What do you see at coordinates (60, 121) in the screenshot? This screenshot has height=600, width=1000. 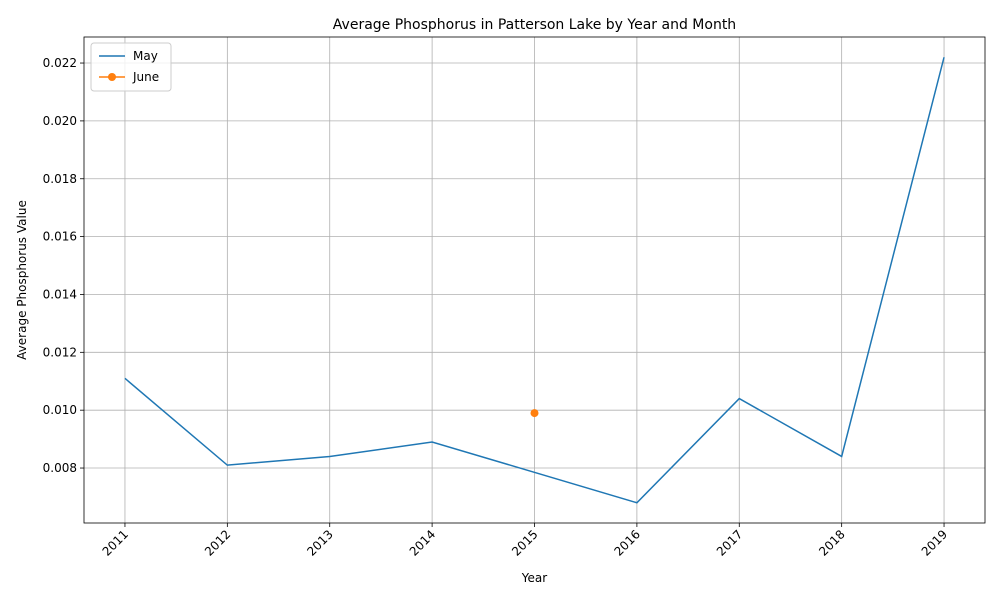 I see `y-tick-label: 0.020` at bounding box center [60, 121].